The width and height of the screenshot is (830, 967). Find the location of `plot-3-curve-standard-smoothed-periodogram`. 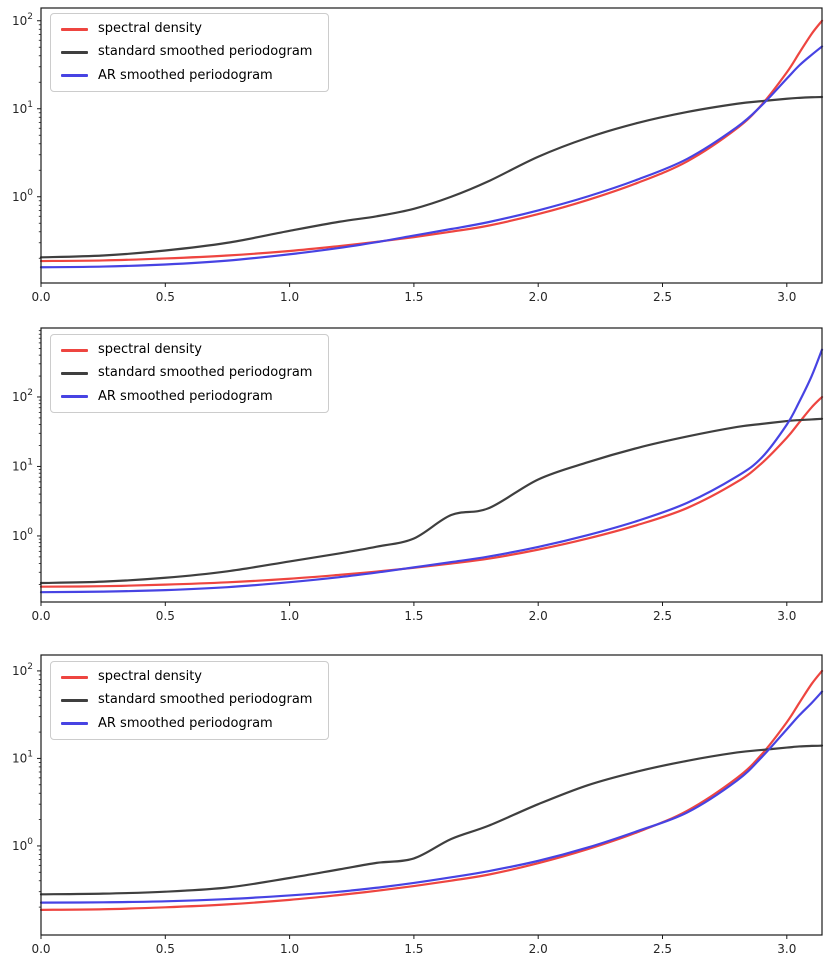

plot-3-curve-standard-smoothed-periodogram is located at coordinates (431, 820).